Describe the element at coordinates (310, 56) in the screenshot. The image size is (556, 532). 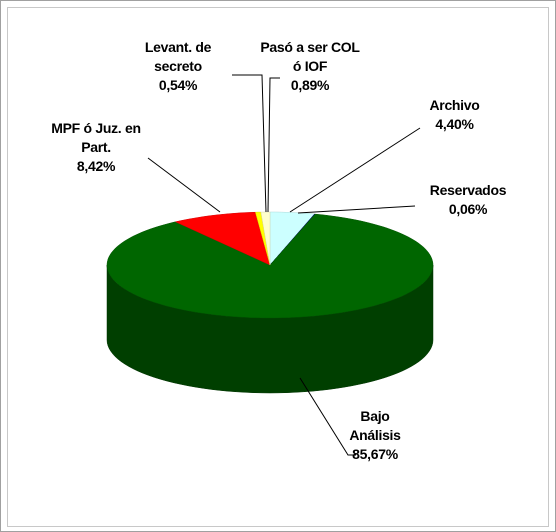
I see `category-name: Pasó a ser COL ó IOF` at that location.